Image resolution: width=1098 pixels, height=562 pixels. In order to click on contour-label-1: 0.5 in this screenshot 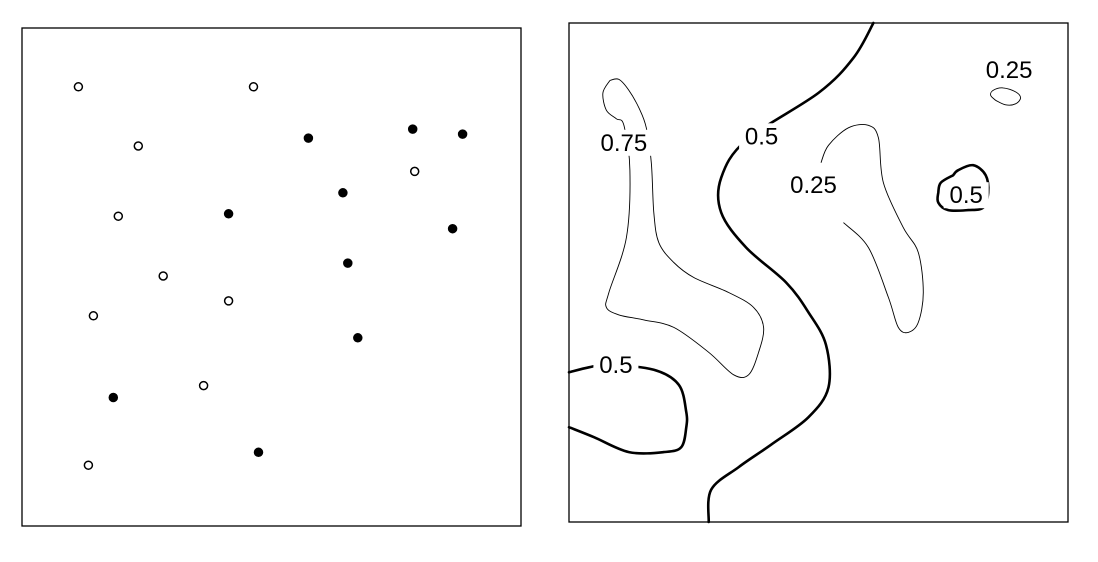, I will do `click(761, 136)`.